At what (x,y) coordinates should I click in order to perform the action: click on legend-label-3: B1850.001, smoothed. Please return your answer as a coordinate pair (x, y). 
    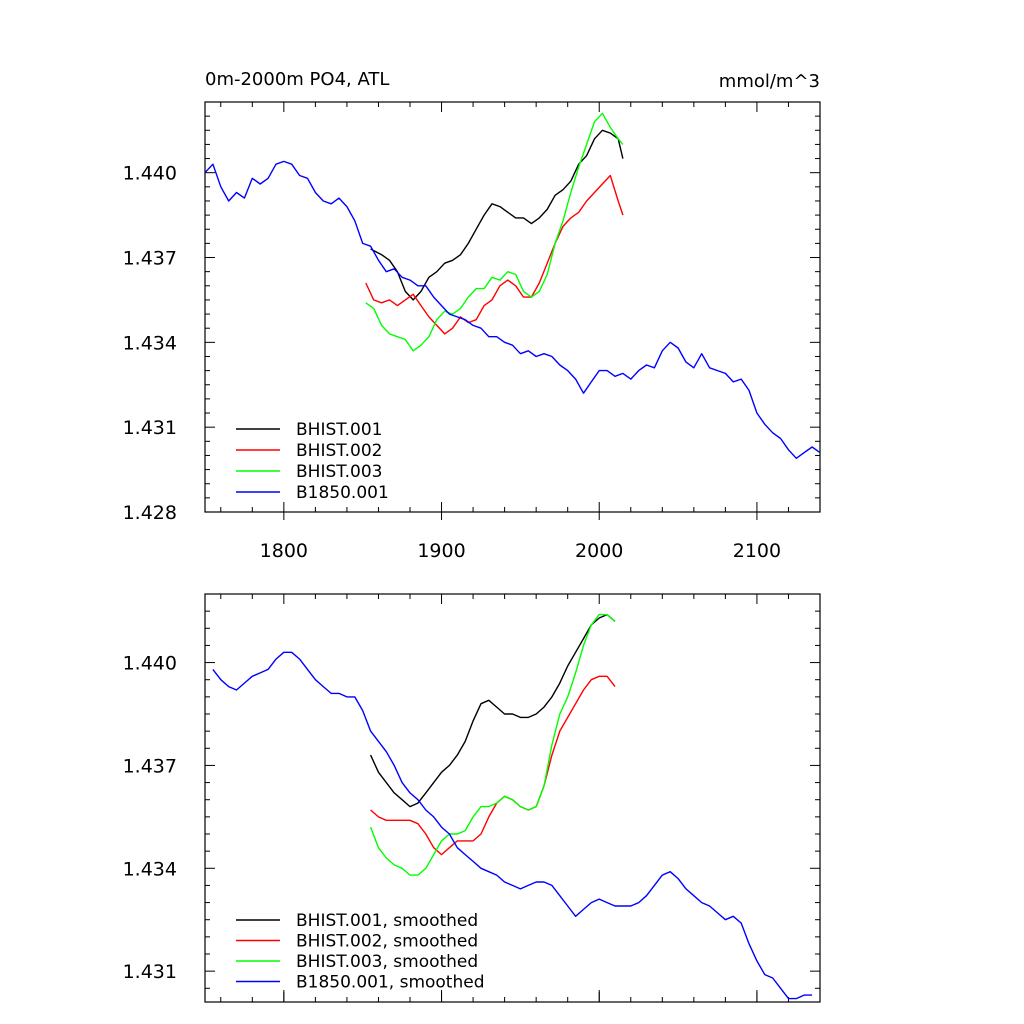
    Looking at the image, I should click on (390, 983).